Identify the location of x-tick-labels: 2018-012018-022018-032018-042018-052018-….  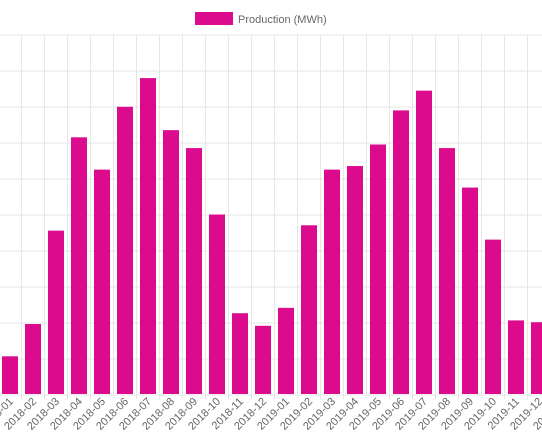
(271, 414).